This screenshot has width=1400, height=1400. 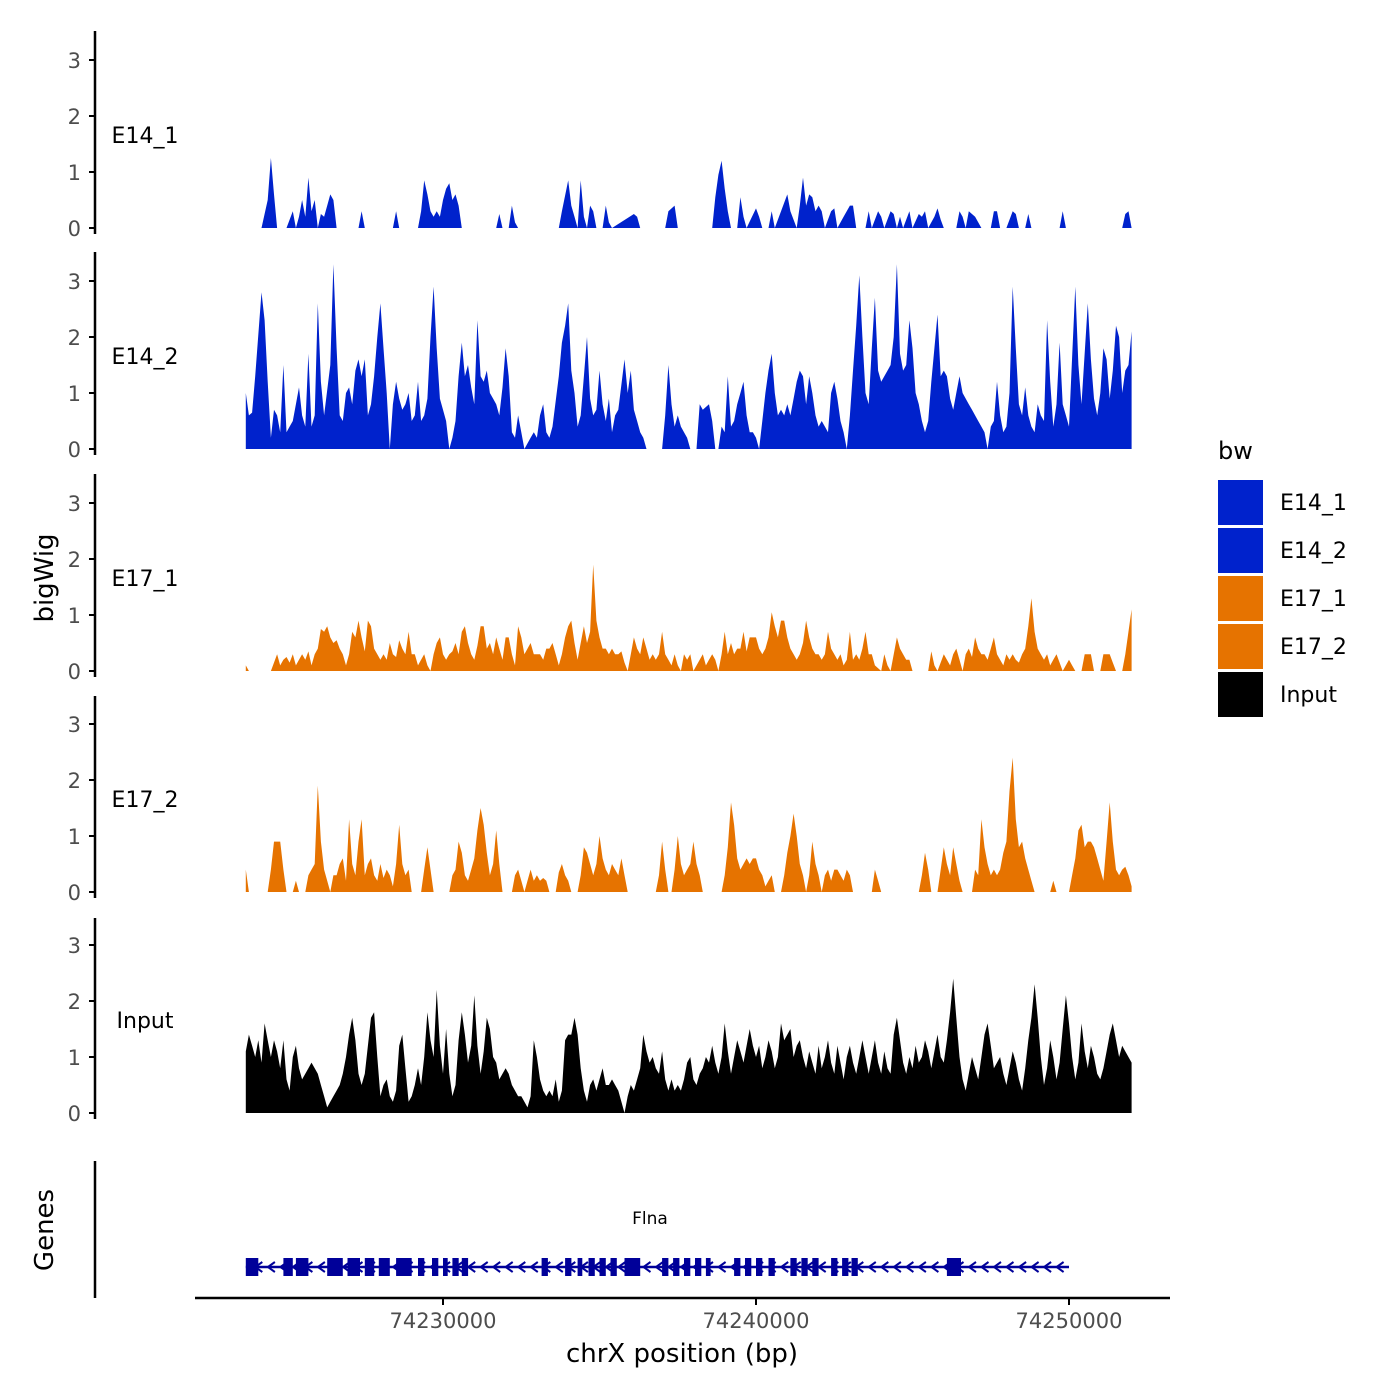 I want to click on legend-title: bw, so click(x=1235, y=451).